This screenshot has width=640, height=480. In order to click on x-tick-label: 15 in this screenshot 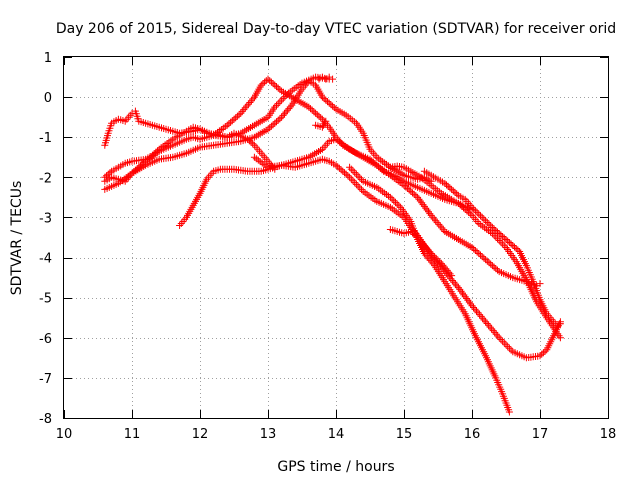, I will do `click(404, 434)`.